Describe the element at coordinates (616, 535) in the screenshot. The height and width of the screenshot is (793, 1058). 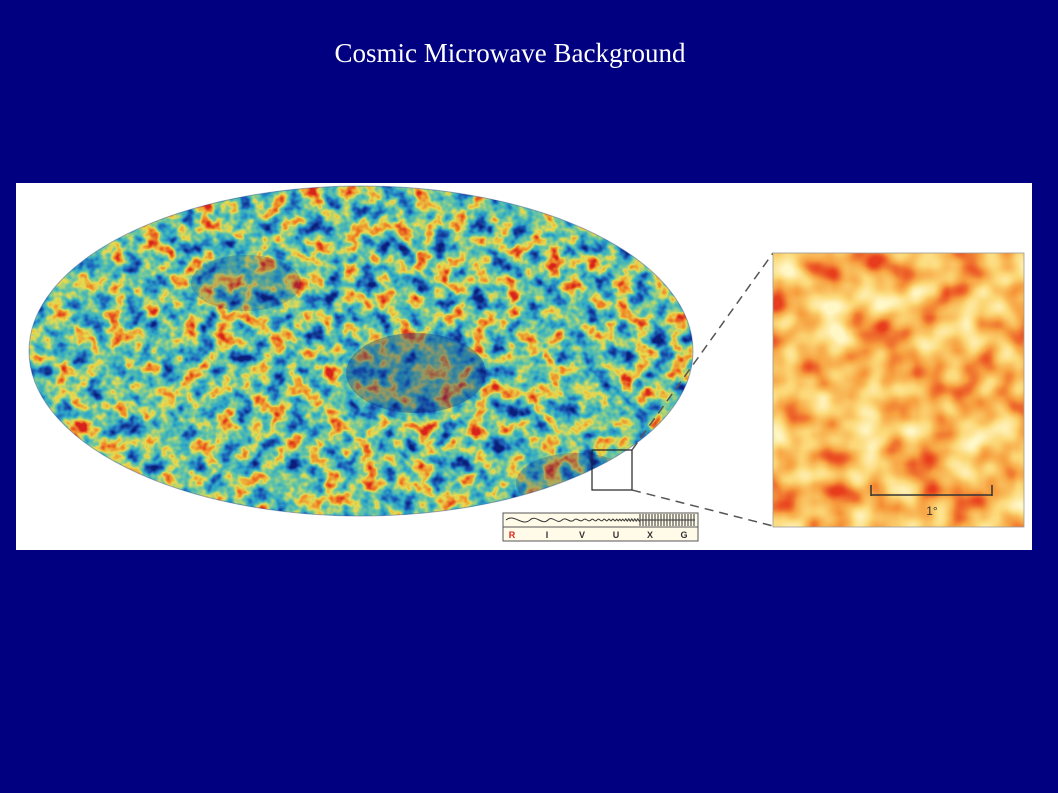
I see `spectrum-band-u: U` at that location.